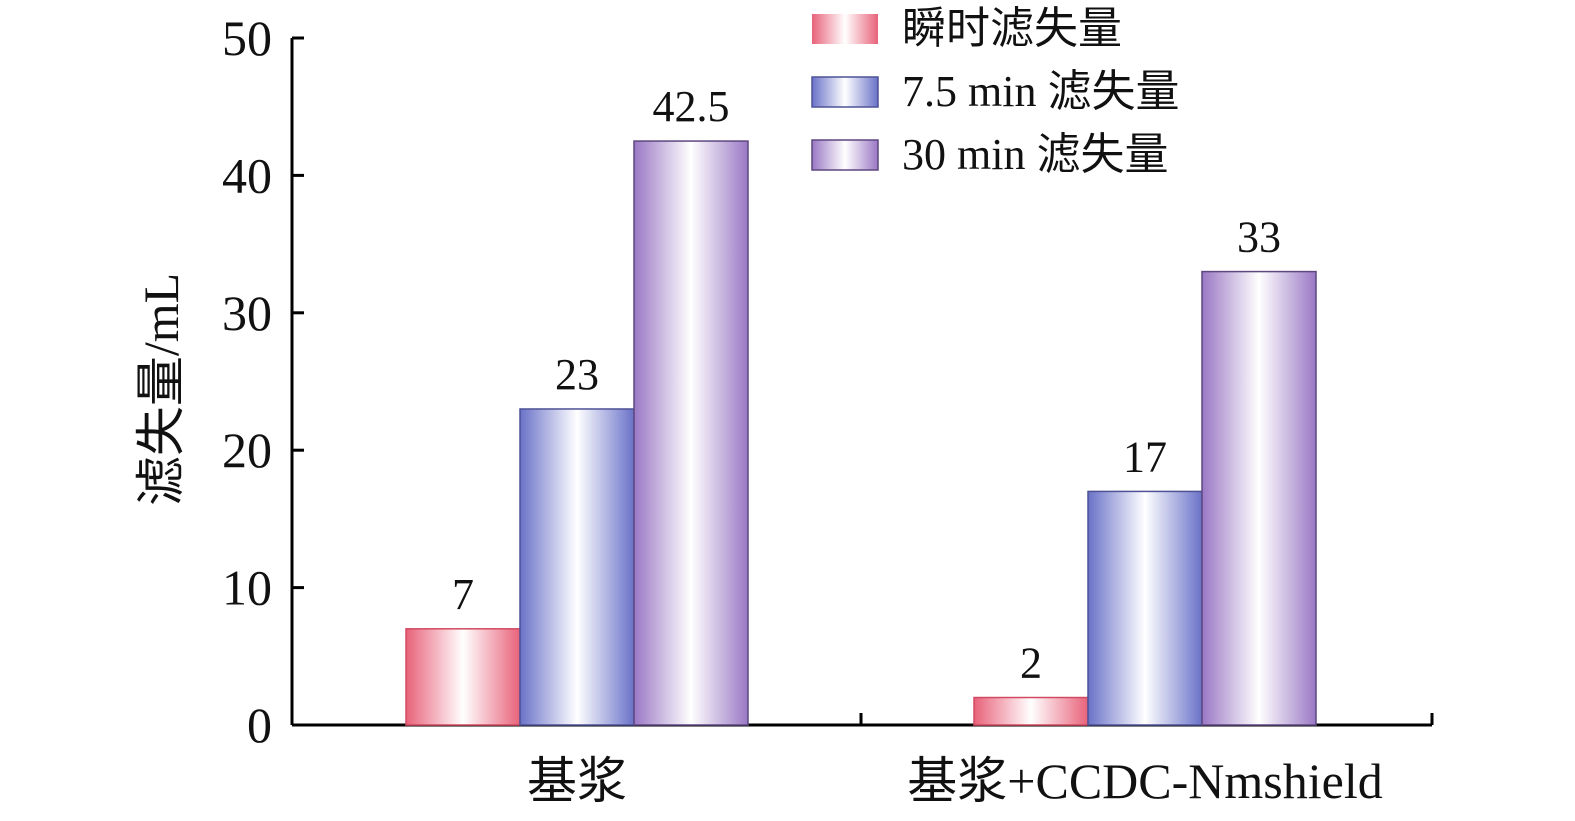 This screenshot has width=1575, height=821. What do you see at coordinates (247, 588) in the screenshot?
I see `y-tick-label: 10` at bounding box center [247, 588].